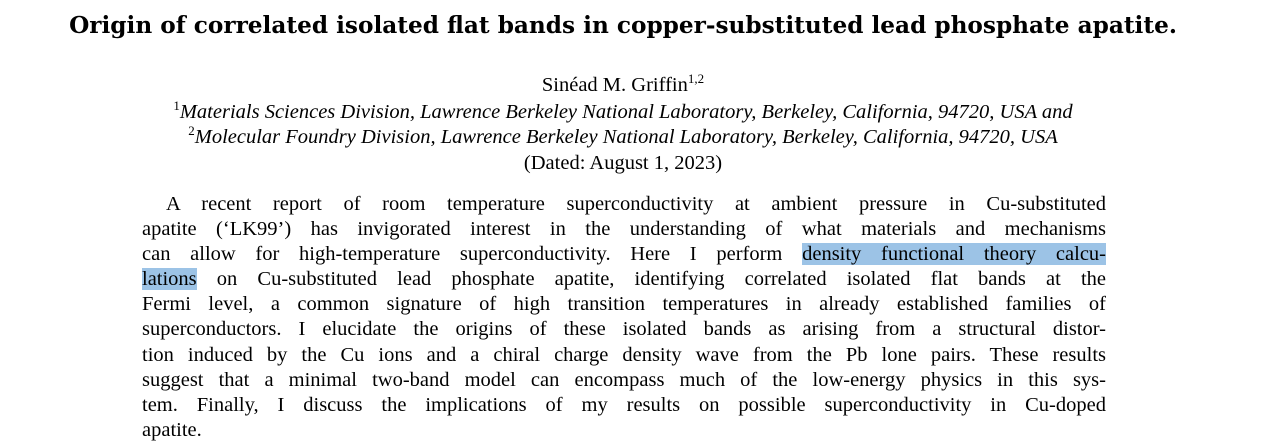 The width and height of the screenshot is (1268, 443). I want to click on text-selection-highlight: lations, so click(169, 279).